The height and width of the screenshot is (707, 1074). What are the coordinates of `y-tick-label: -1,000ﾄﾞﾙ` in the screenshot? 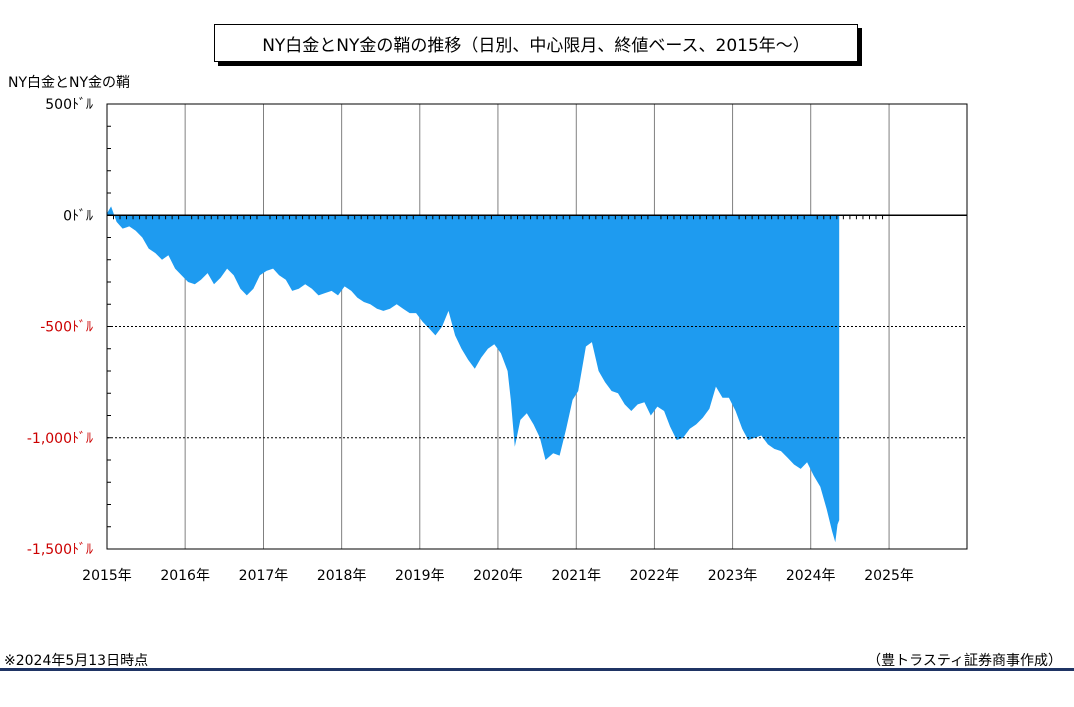 It's located at (60, 439).